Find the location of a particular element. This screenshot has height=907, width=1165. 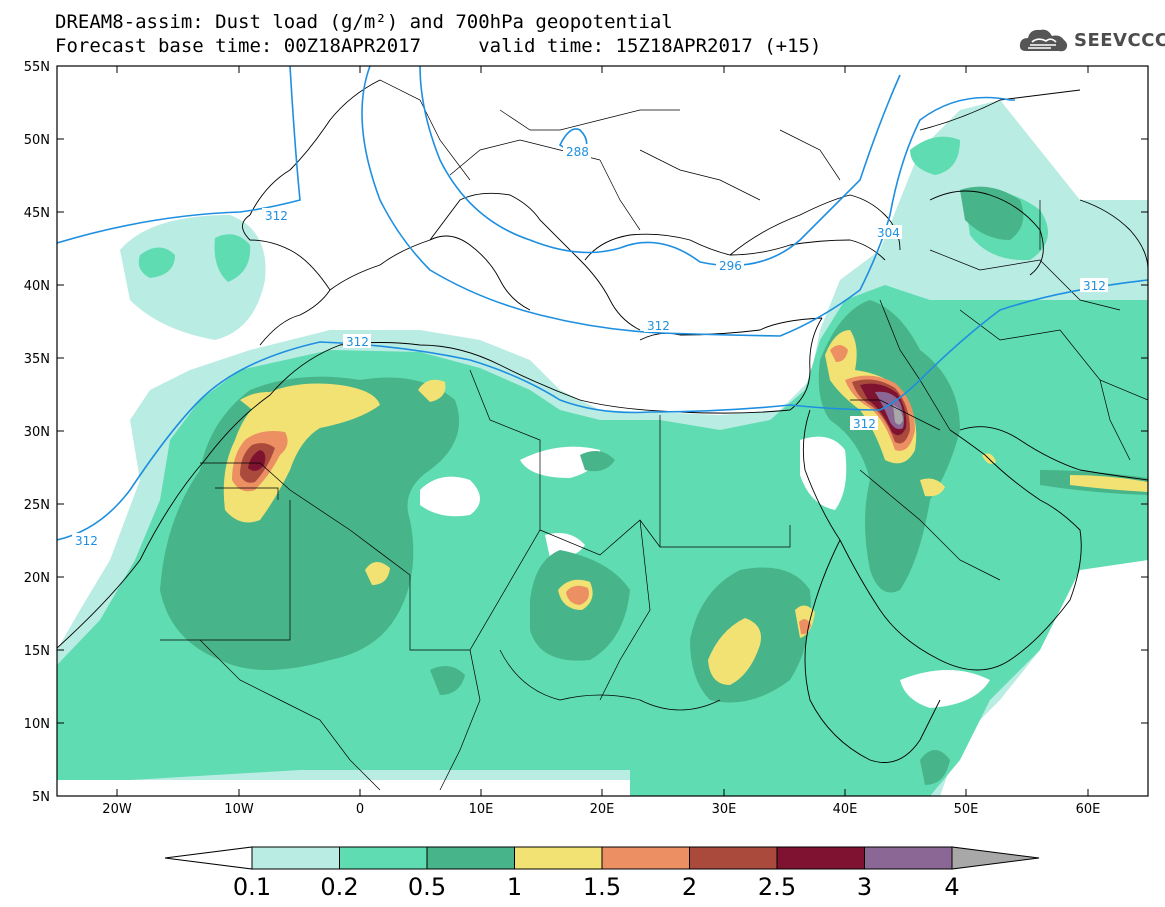

seevccc-logo: SEEVCCC is located at coordinates (1091, 40).